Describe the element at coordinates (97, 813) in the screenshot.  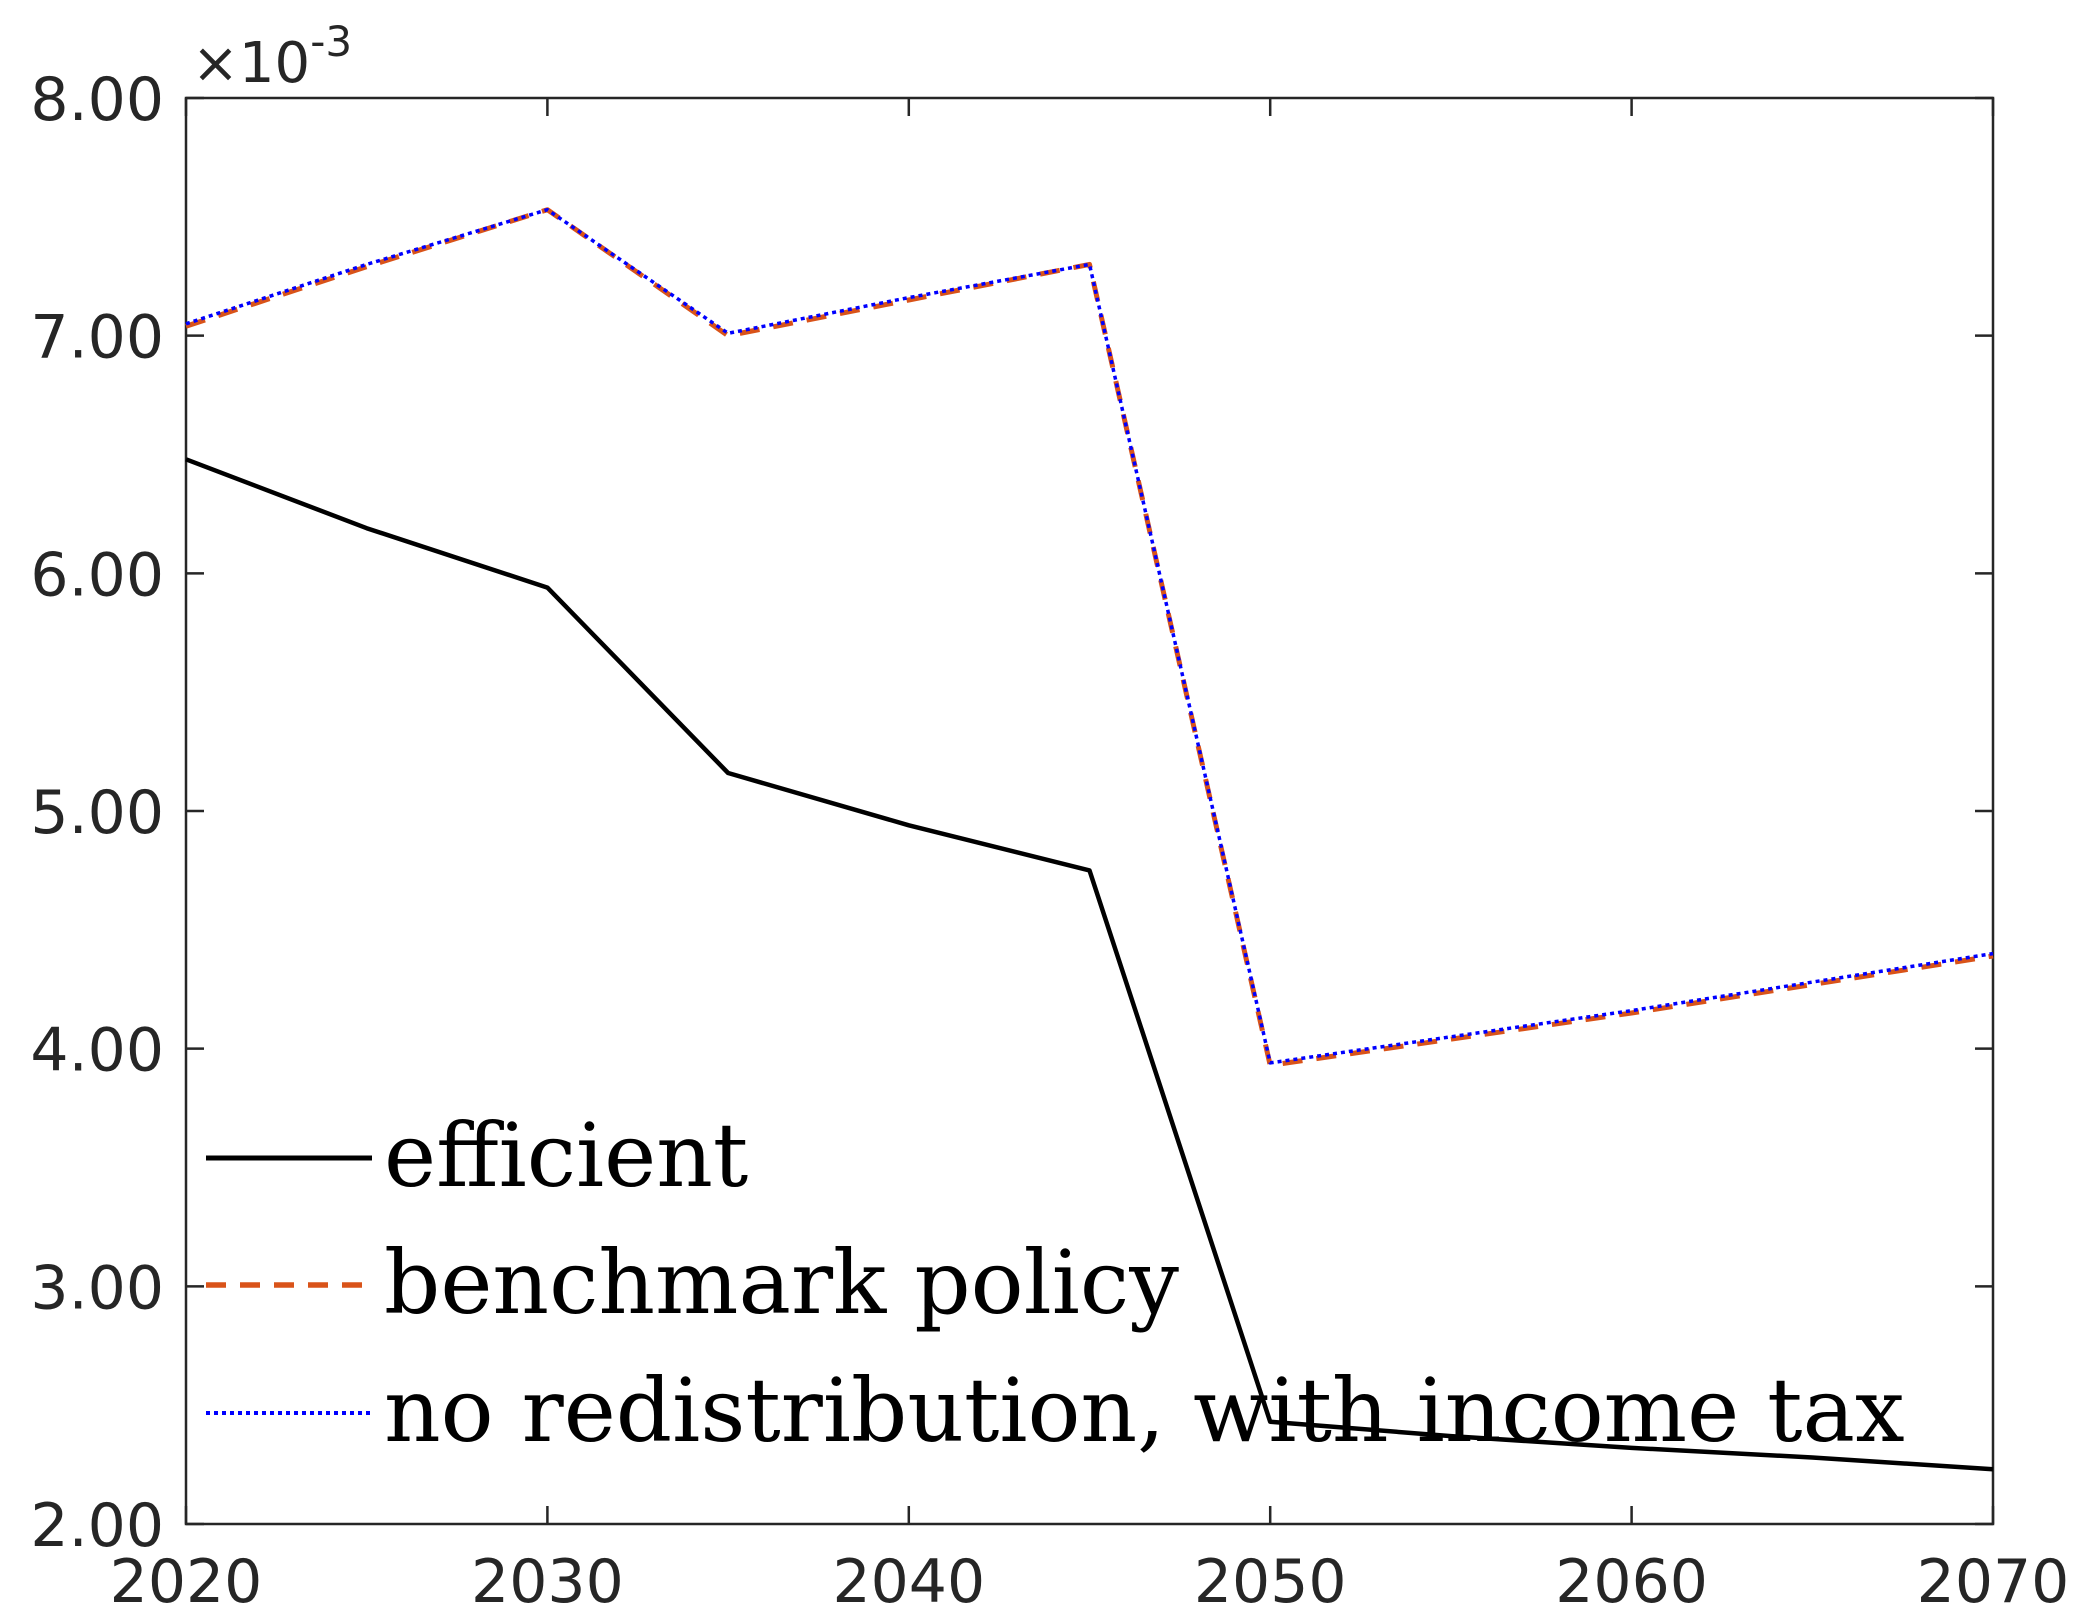
I see `y-tick-label: 5.00` at that location.